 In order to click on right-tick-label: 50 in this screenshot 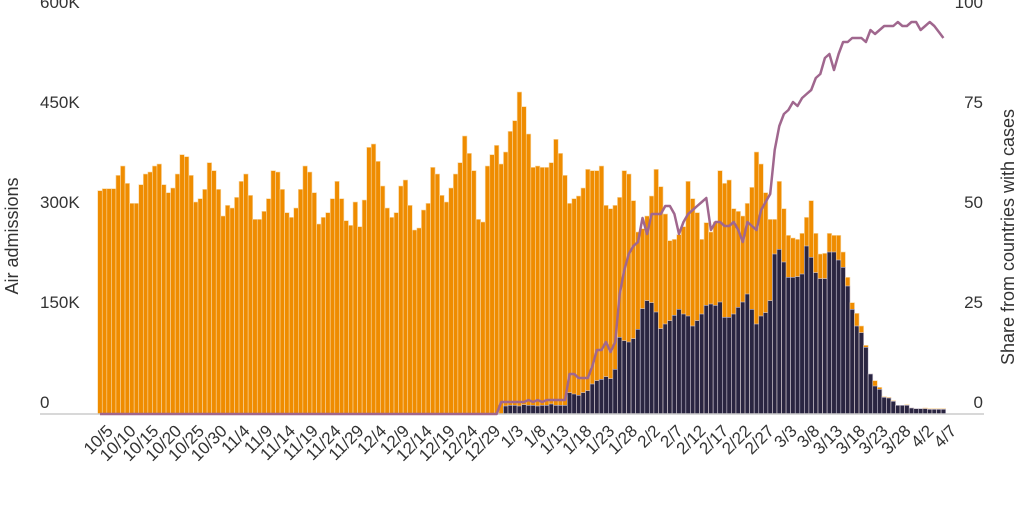, I will do `click(973, 202)`.